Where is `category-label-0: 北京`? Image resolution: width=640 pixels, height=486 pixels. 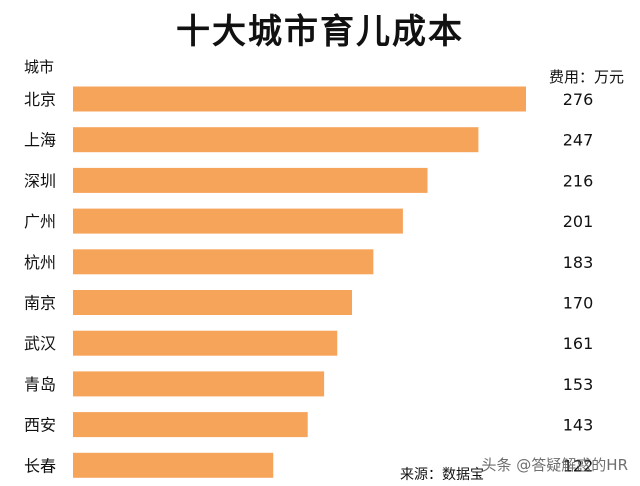
category-label-0: 北京 is located at coordinates (40, 99).